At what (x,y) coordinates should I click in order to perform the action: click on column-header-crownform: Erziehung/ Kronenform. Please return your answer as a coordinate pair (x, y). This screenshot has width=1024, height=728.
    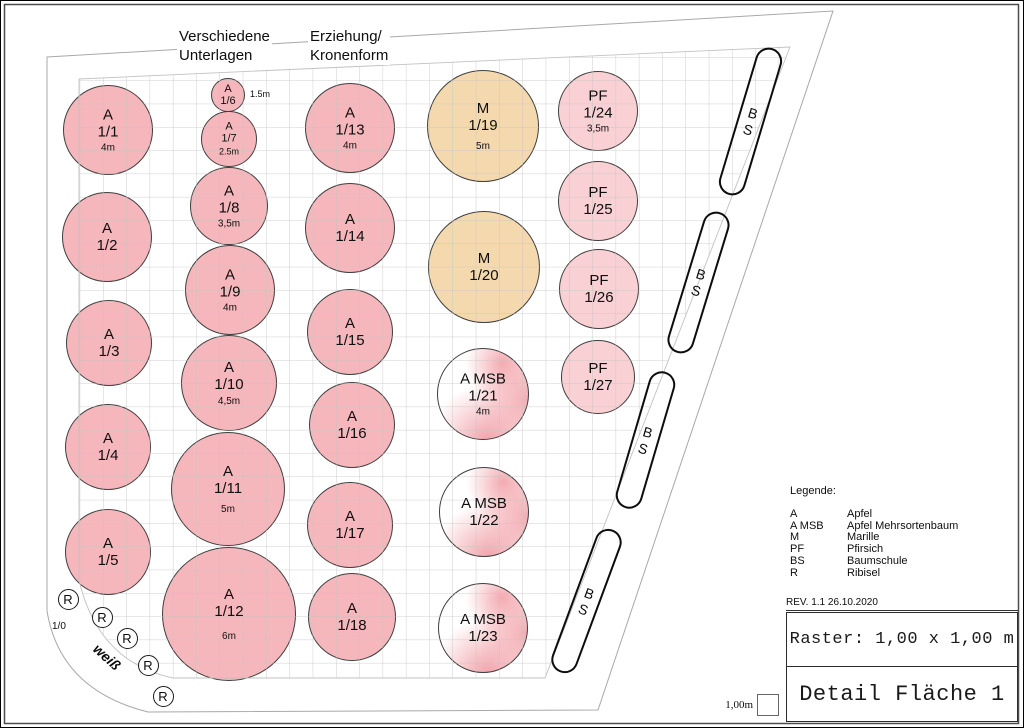
    Looking at the image, I should click on (349, 46).